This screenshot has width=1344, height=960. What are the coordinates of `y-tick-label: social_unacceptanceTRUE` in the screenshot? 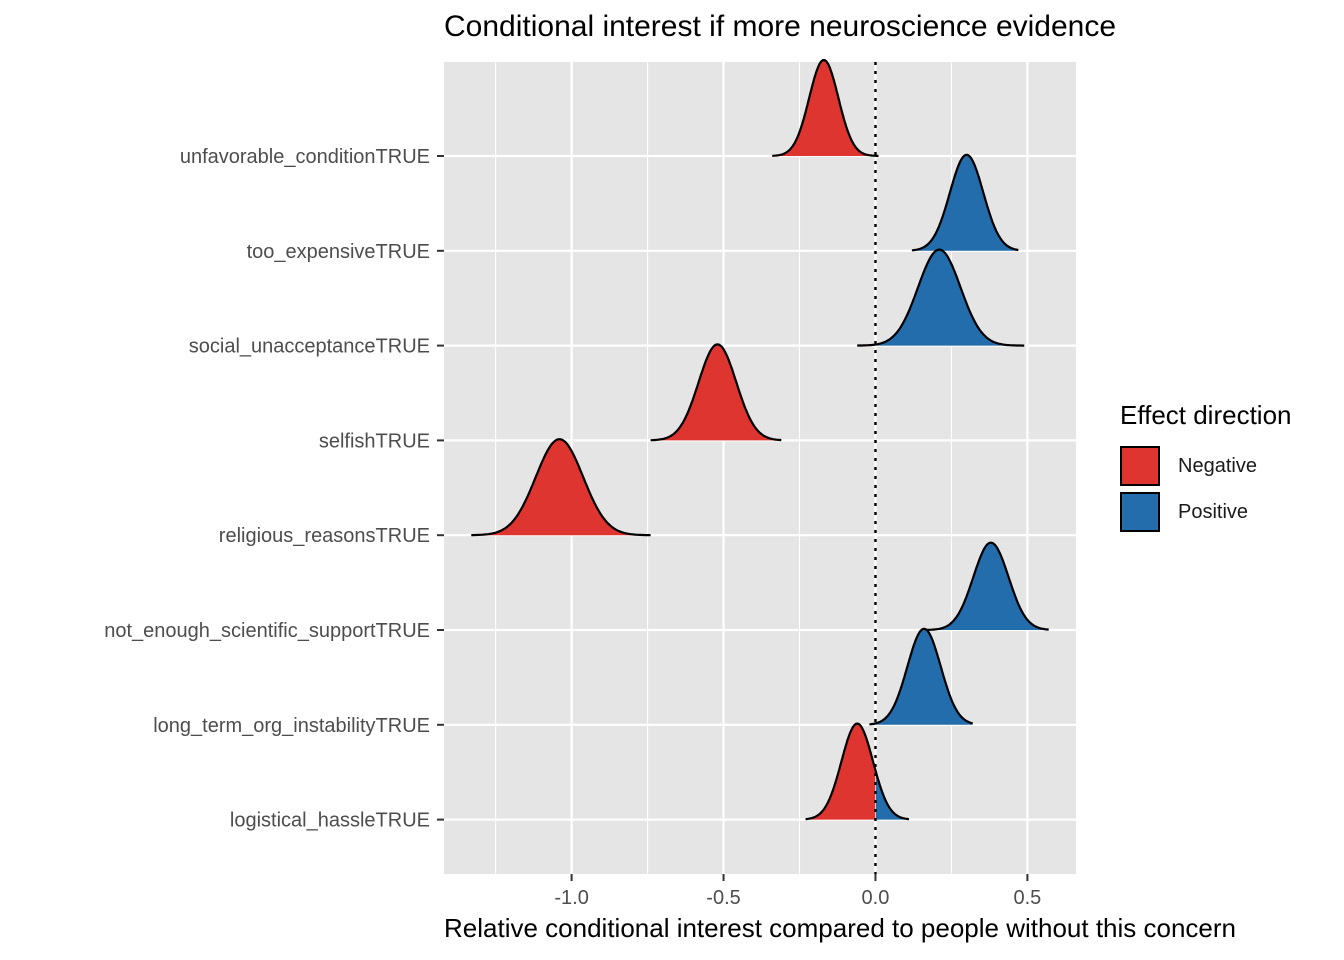 It's located at (309, 347).